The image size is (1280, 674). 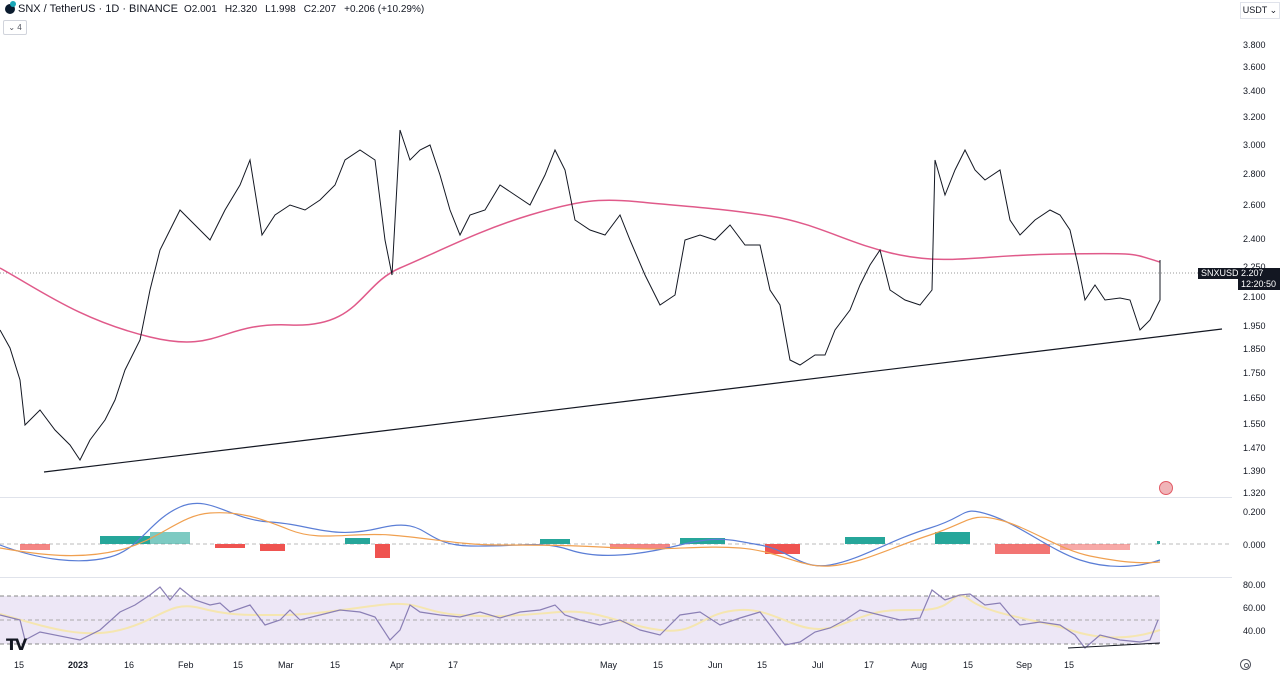 What do you see at coordinates (280, 9) in the screenshot?
I see `low-value: L1.998` at bounding box center [280, 9].